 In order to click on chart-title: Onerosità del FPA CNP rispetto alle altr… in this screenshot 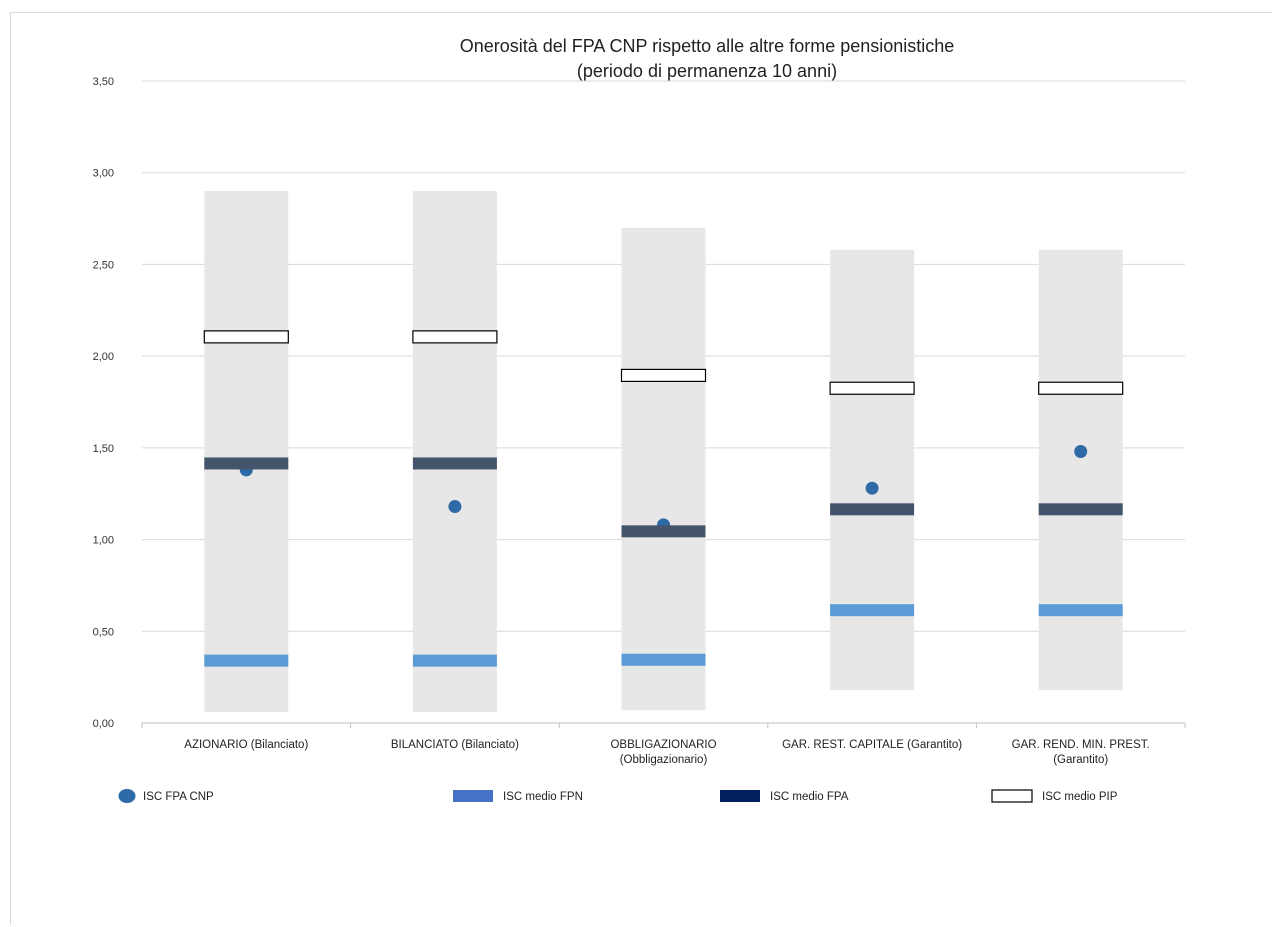, I will do `click(707, 46)`.